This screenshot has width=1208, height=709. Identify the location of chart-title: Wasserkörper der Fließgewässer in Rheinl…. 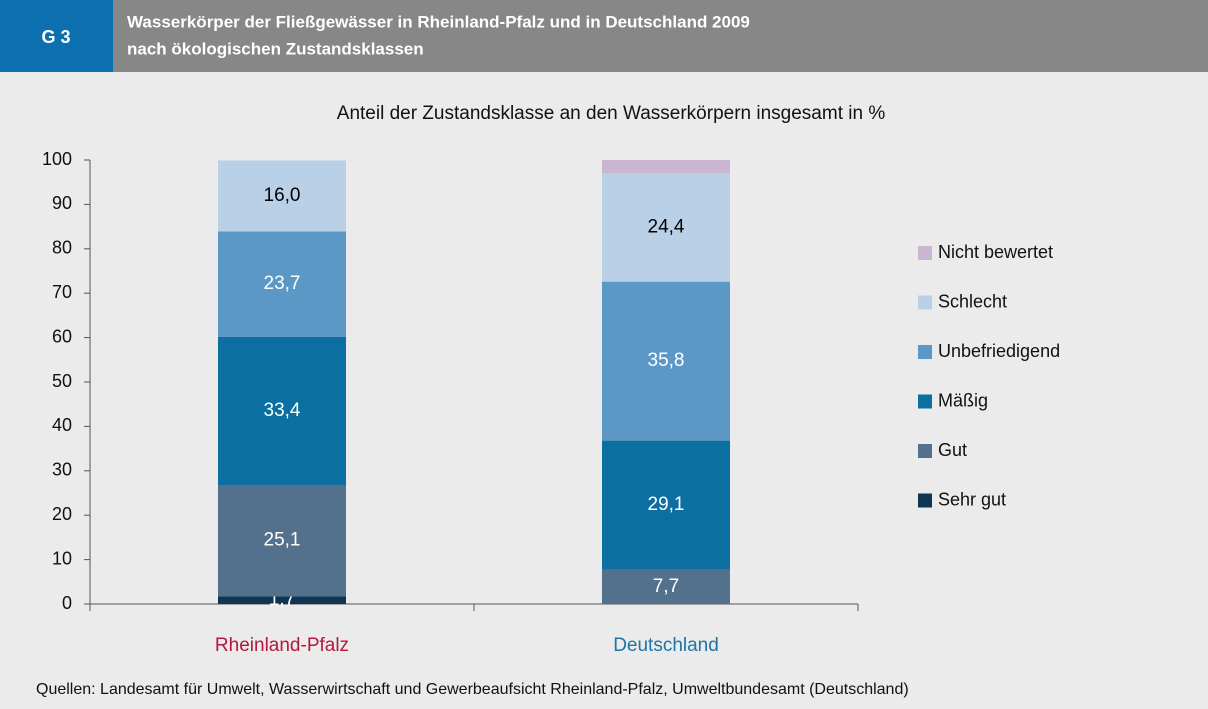
(438, 21).